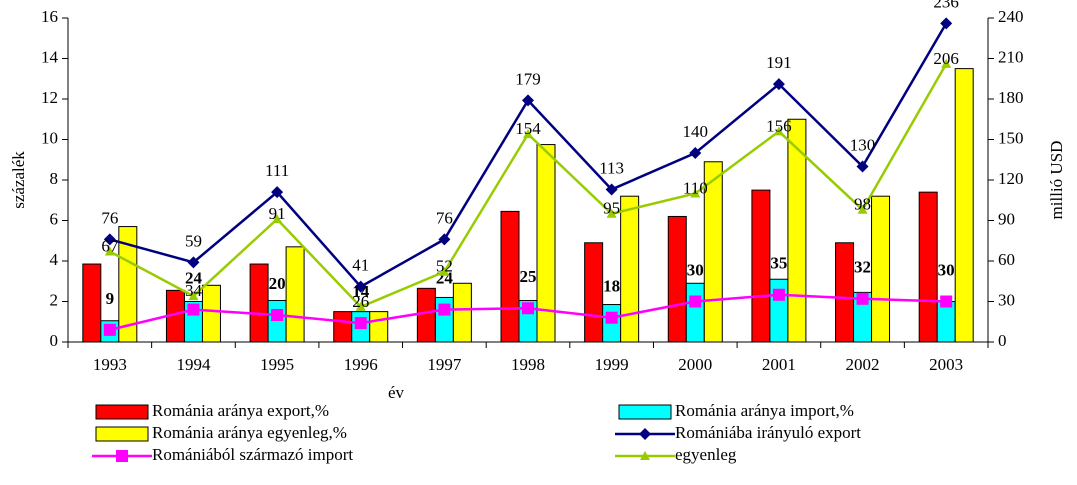 The image size is (1077, 485). What do you see at coordinates (611, 286) in the screenshot?
I see `data-label: 18` at bounding box center [611, 286].